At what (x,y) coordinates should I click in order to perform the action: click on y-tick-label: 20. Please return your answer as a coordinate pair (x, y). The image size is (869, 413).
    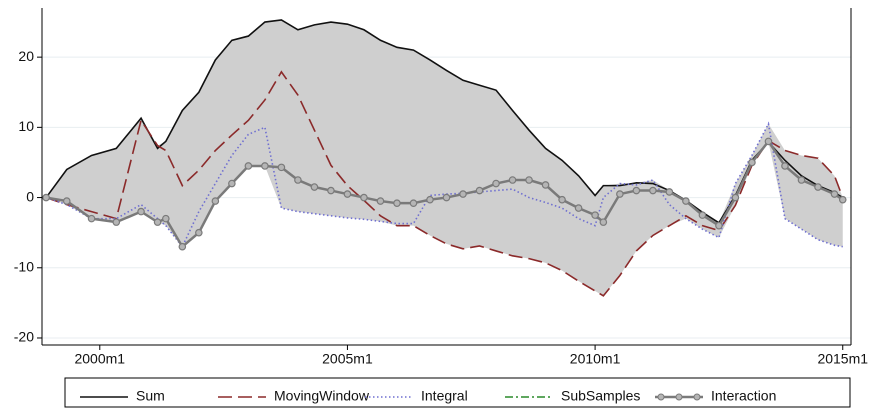
    Looking at the image, I should click on (26, 56).